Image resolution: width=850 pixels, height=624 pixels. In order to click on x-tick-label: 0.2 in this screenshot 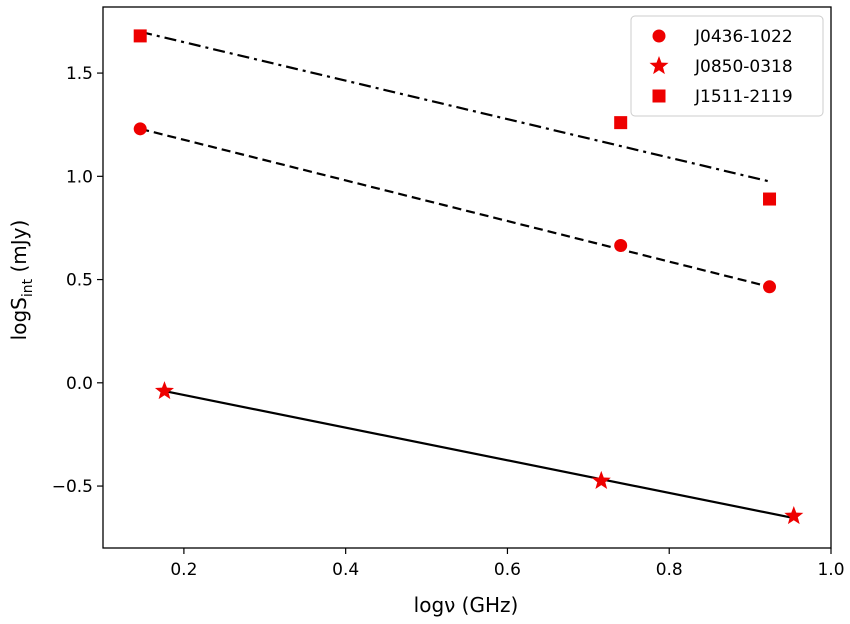, I will do `click(183, 570)`.